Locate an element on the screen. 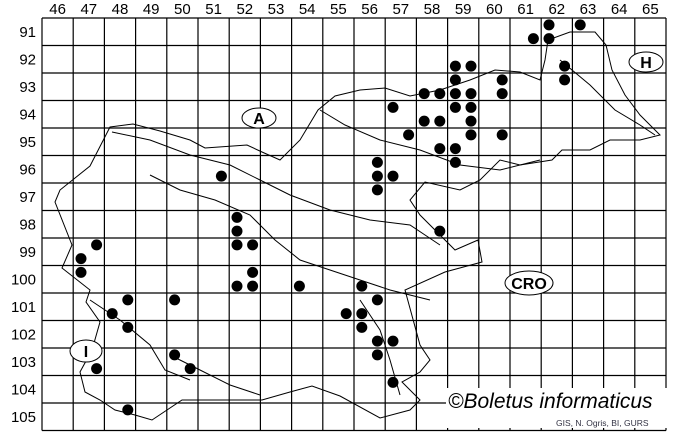 The image size is (680, 436). column-label: 57 is located at coordinates (400, 9).